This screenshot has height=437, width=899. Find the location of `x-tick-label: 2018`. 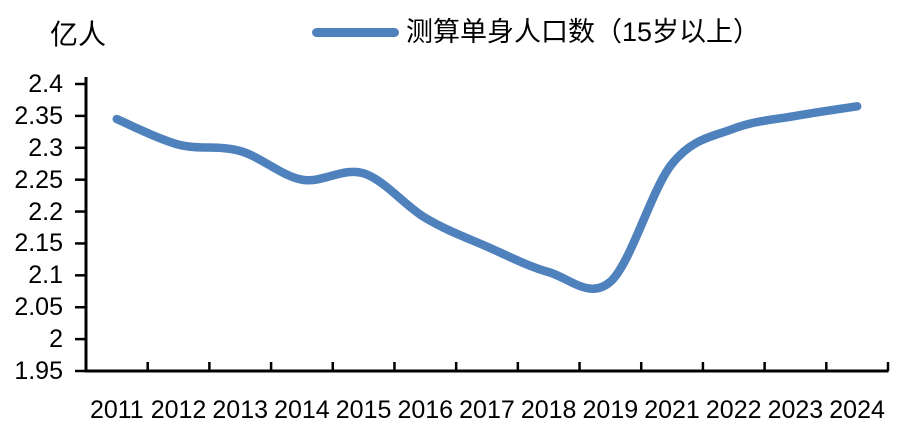

x-tick-label: 2018 is located at coordinates (548, 410).